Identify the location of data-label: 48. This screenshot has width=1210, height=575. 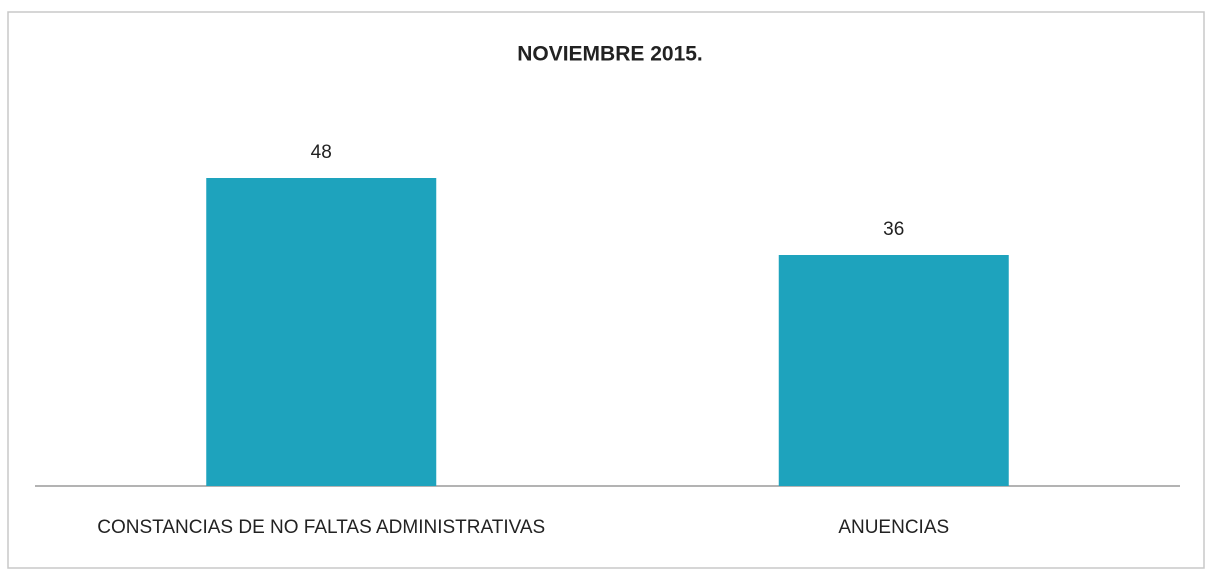
(321, 152).